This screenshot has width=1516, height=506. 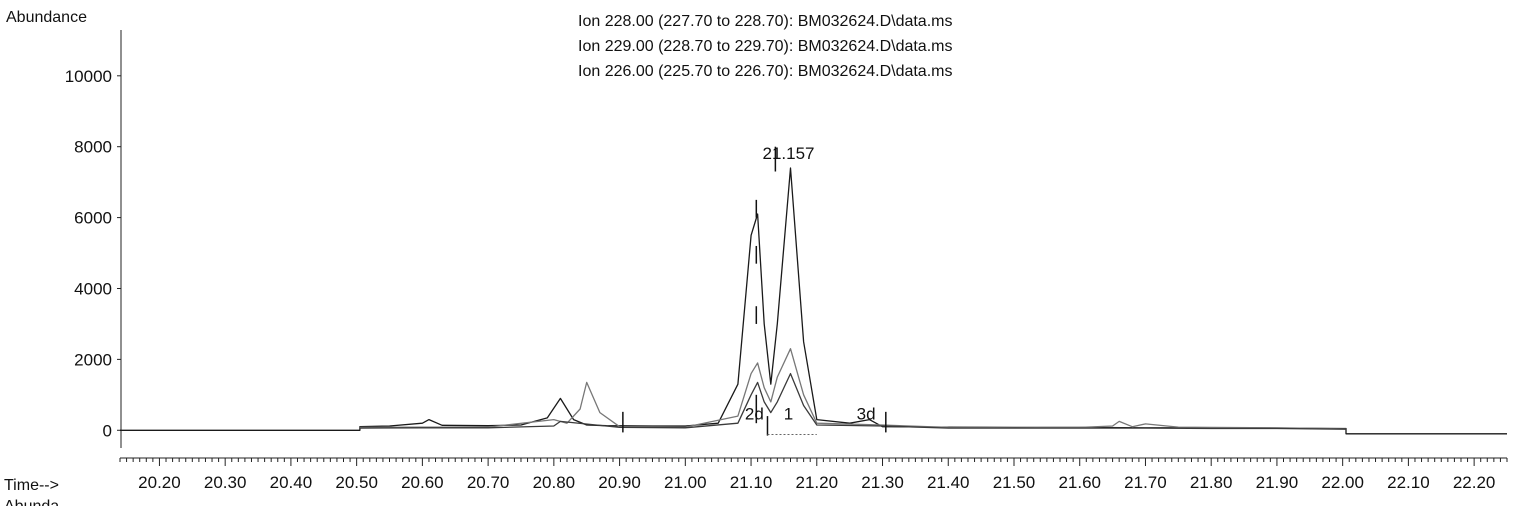 I want to click on x-tick-label: 20.50, so click(x=356, y=482).